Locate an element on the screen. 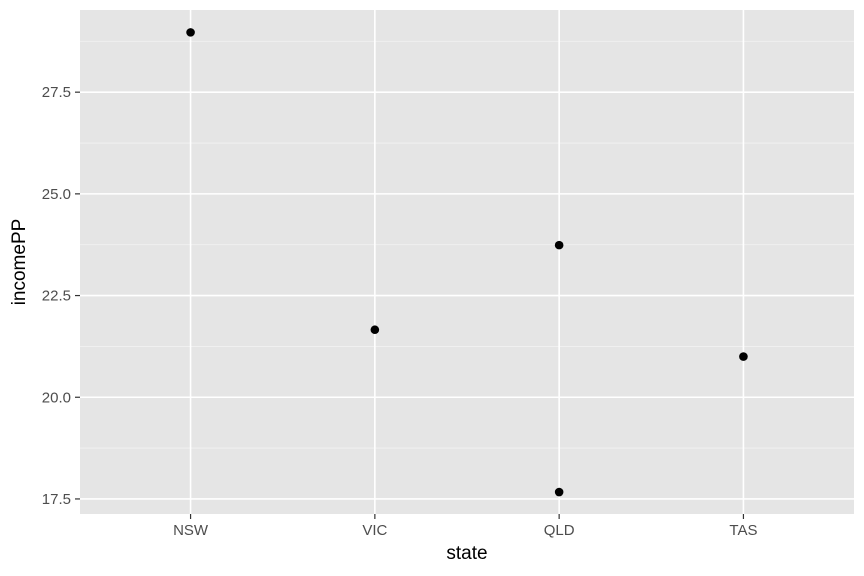 The image size is (864, 576). x-axis: NSW VIC QLD TAS is located at coordinates (465, 526).